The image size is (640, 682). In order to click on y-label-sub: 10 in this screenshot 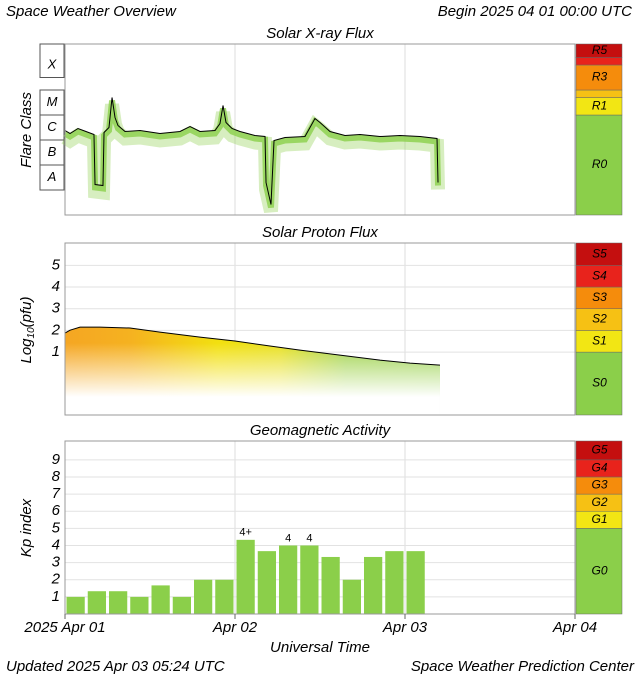, I will do `click(31, 333)`.